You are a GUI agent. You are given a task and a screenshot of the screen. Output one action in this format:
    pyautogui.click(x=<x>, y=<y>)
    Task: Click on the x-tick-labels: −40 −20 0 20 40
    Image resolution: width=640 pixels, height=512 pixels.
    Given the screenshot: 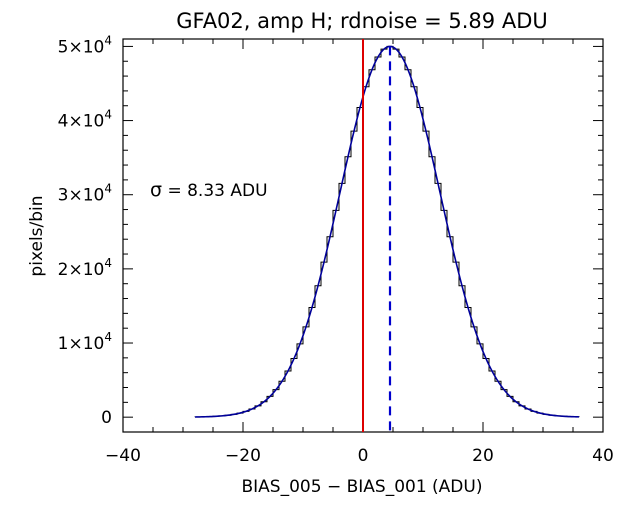 What is the action you would take?
    pyautogui.click(x=359, y=456)
    